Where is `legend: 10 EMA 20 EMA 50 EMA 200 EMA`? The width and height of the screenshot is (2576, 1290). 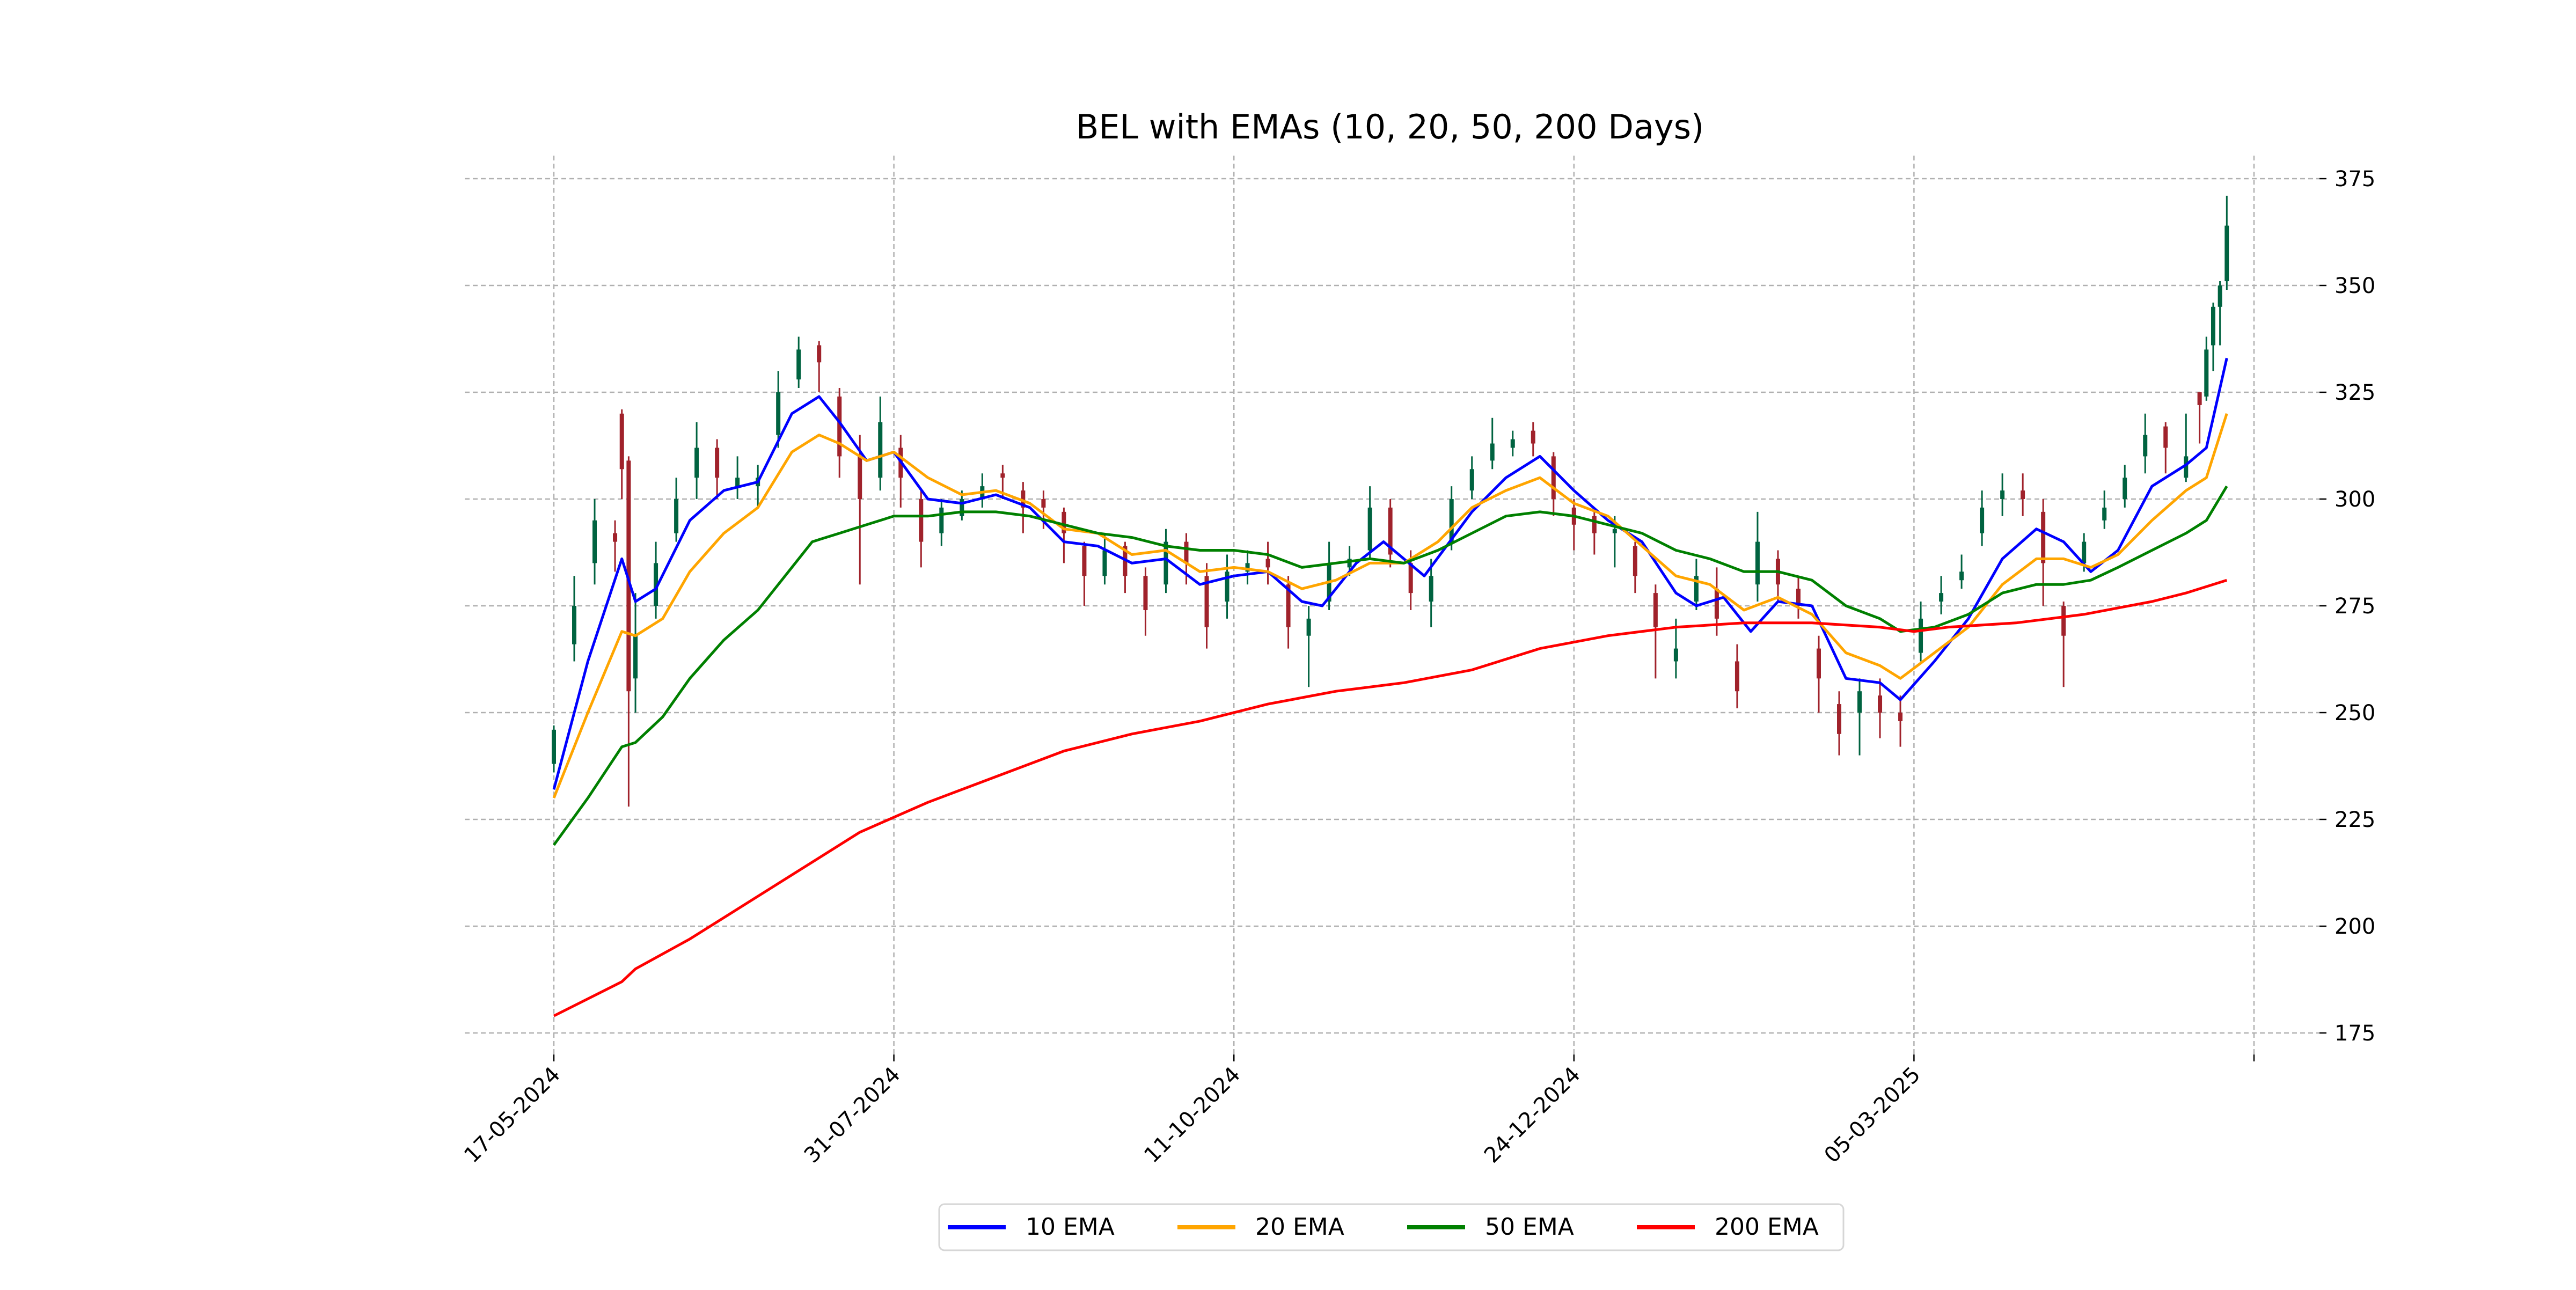 legend: 10 EMA 20 EMA 50 EMA 200 EMA is located at coordinates (1391, 1227).